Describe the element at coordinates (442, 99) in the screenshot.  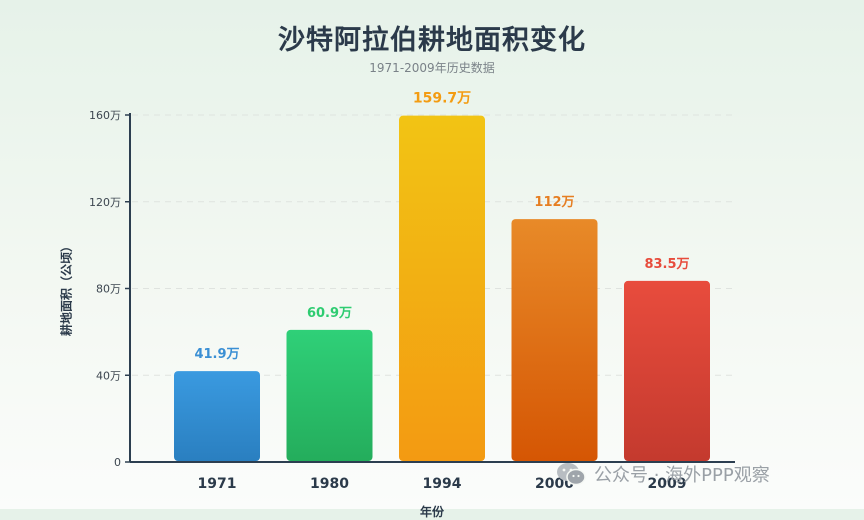
I see `data-label-1994: 159.7万` at that location.